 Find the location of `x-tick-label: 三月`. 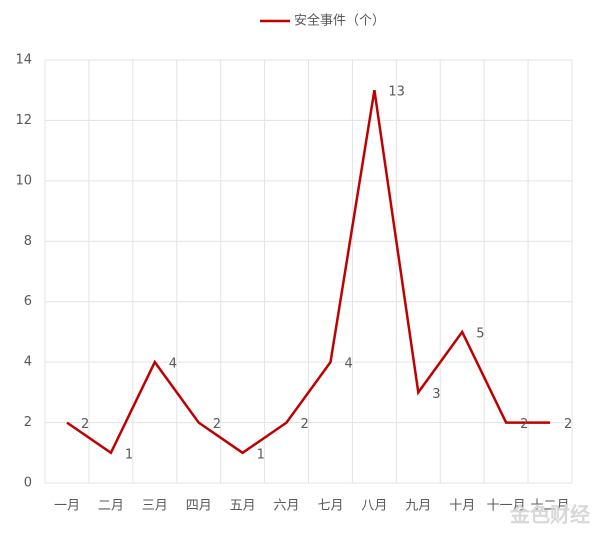

x-tick-label: 三月 is located at coordinates (155, 506).